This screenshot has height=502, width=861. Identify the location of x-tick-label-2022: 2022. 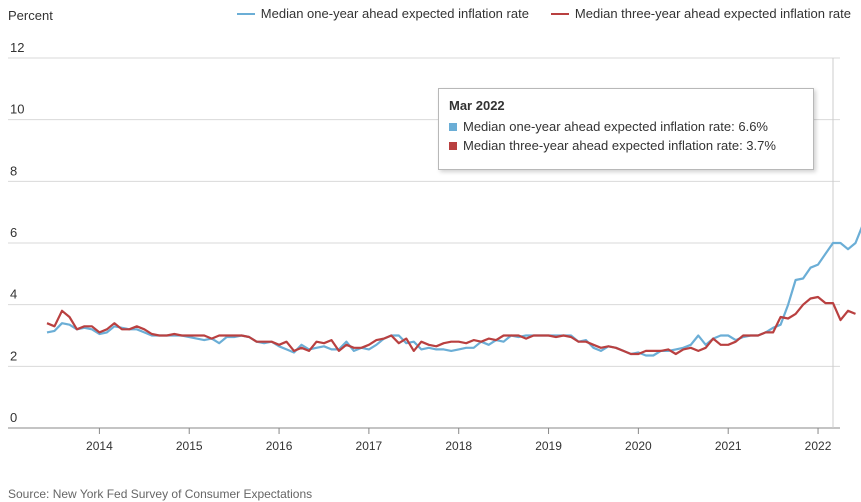
(818, 446).